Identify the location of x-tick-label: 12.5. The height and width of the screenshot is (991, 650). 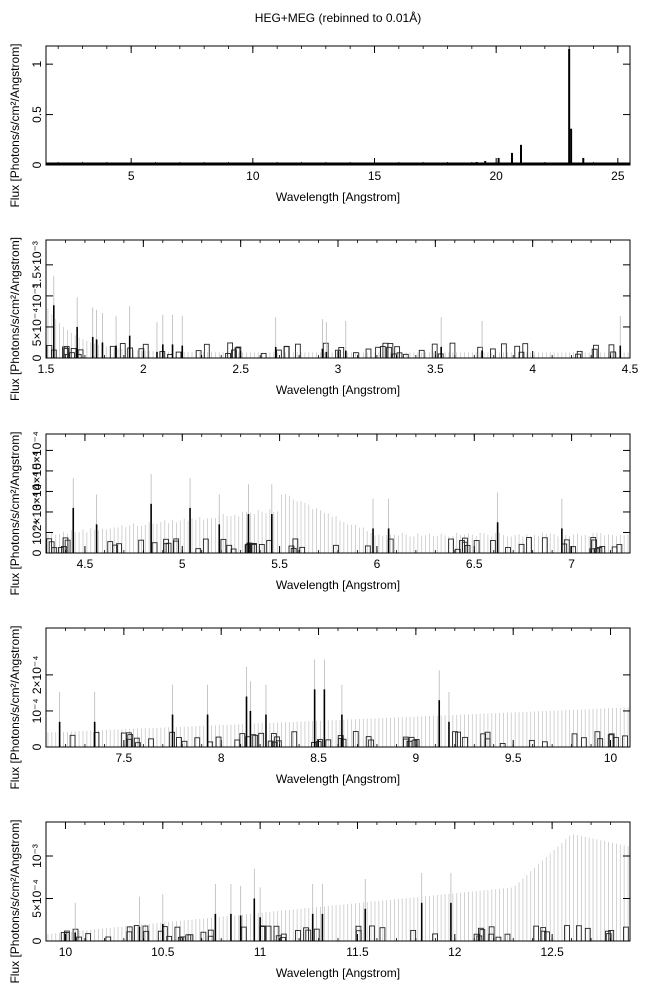
(552, 952).